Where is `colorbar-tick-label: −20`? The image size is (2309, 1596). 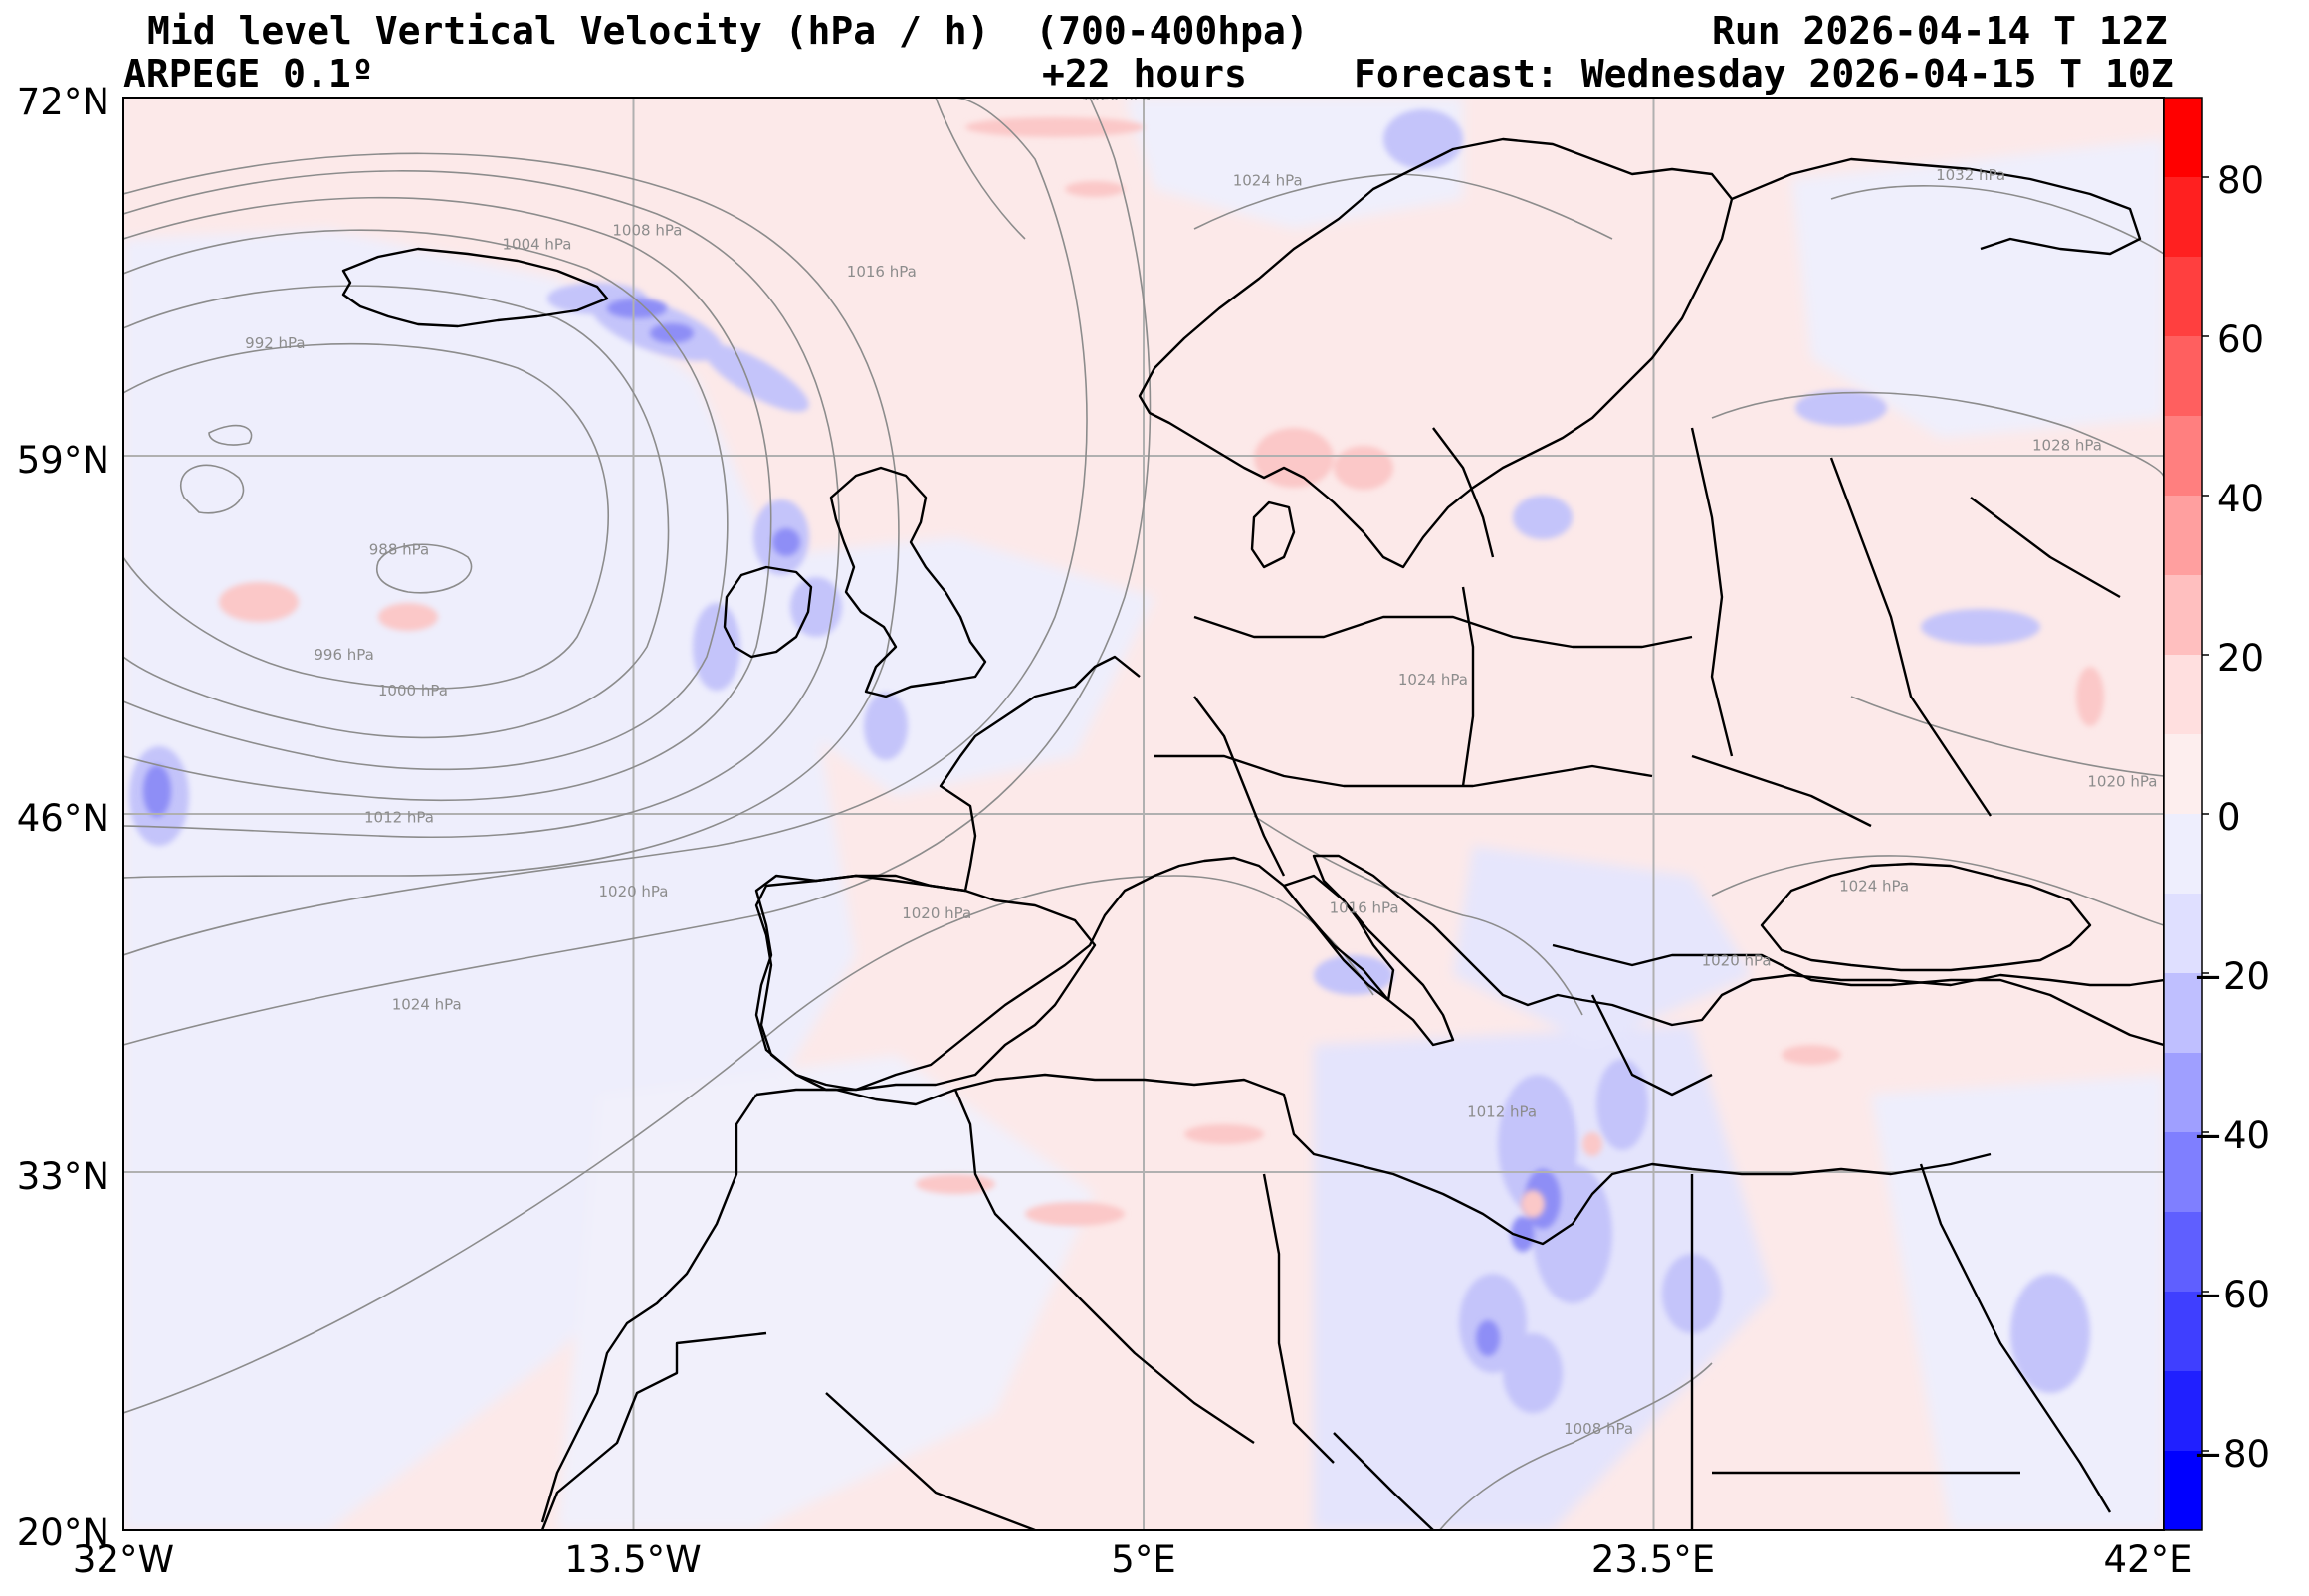 colorbar-tick-label: −20 is located at coordinates (2232, 976).